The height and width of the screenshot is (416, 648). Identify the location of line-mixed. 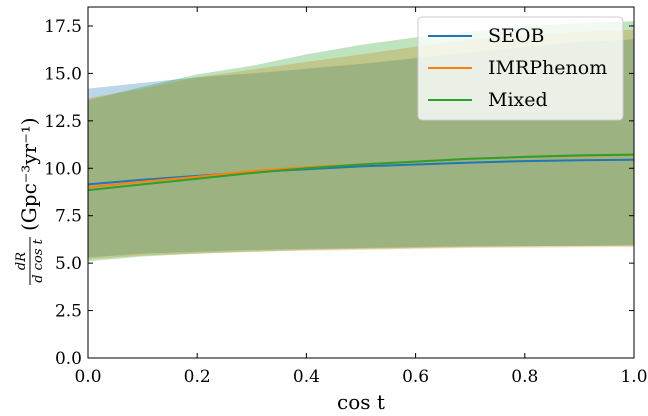
(361, 172).